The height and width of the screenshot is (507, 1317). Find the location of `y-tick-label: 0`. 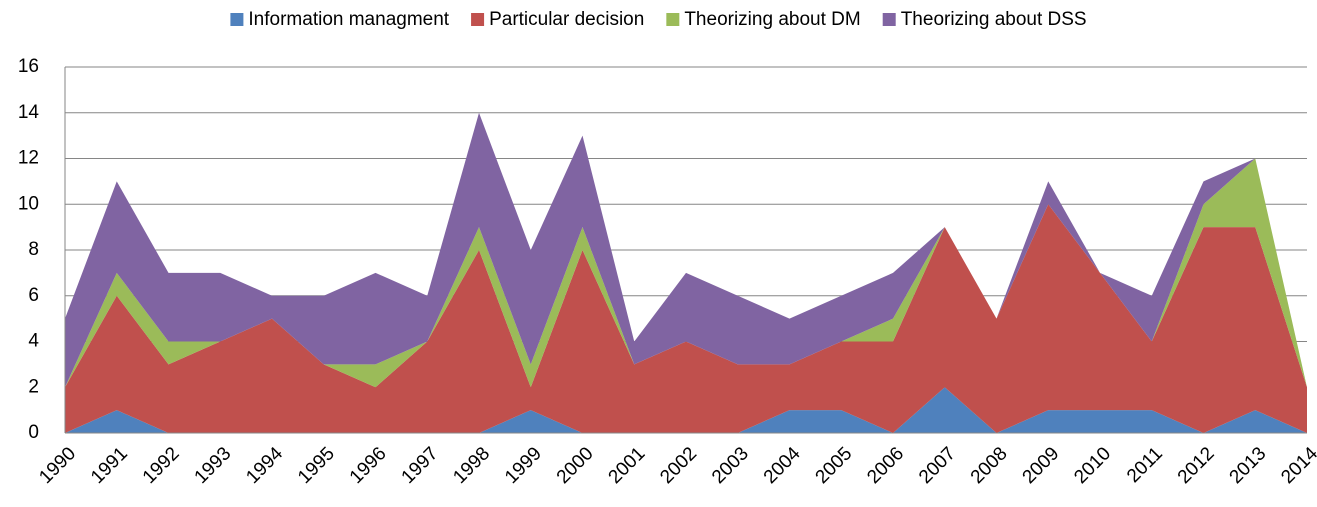

y-tick-label: 0 is located at coordinates (33, 432).